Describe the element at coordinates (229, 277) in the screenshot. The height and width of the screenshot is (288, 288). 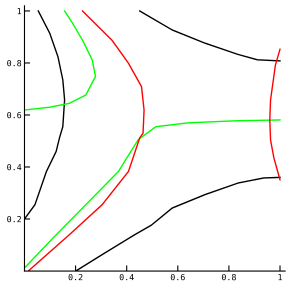
I see `x-tick-label: 0.8` at that location.